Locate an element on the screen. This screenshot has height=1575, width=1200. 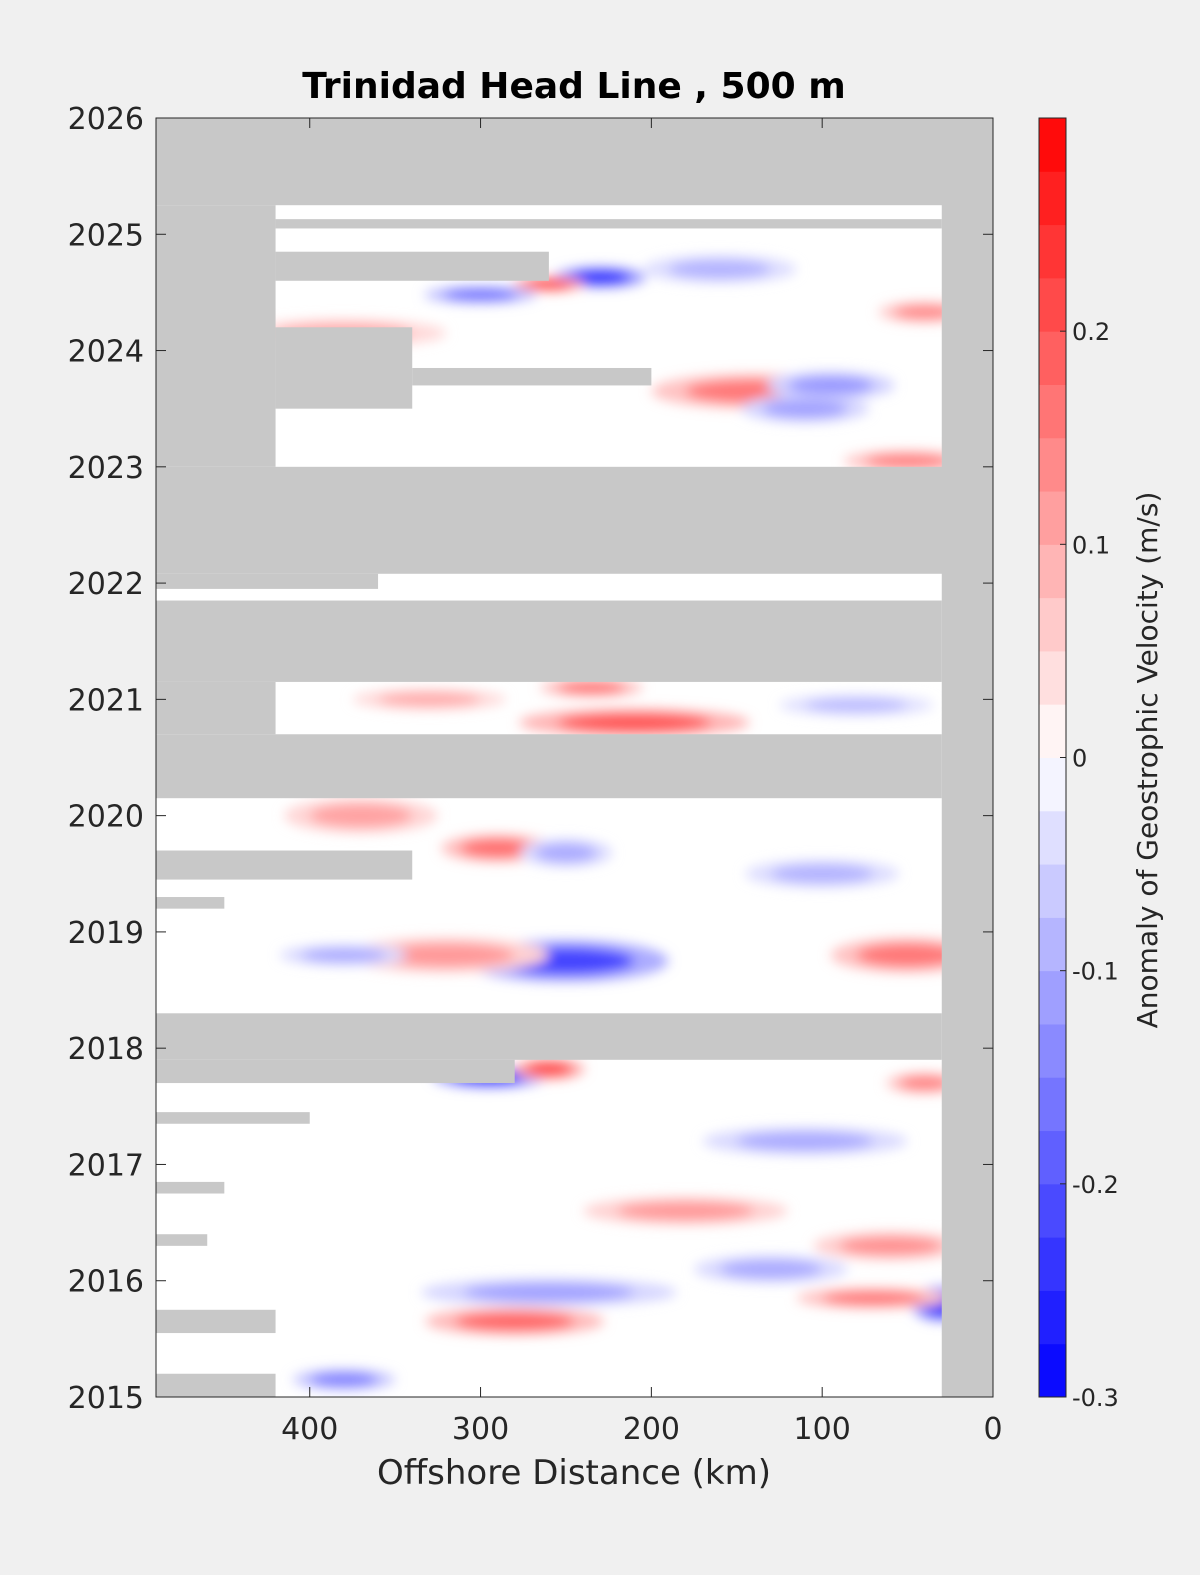
colorbar-label: Anomaly of Geostrophic Velocity (m/s) is located at coordinates (1147, 760).